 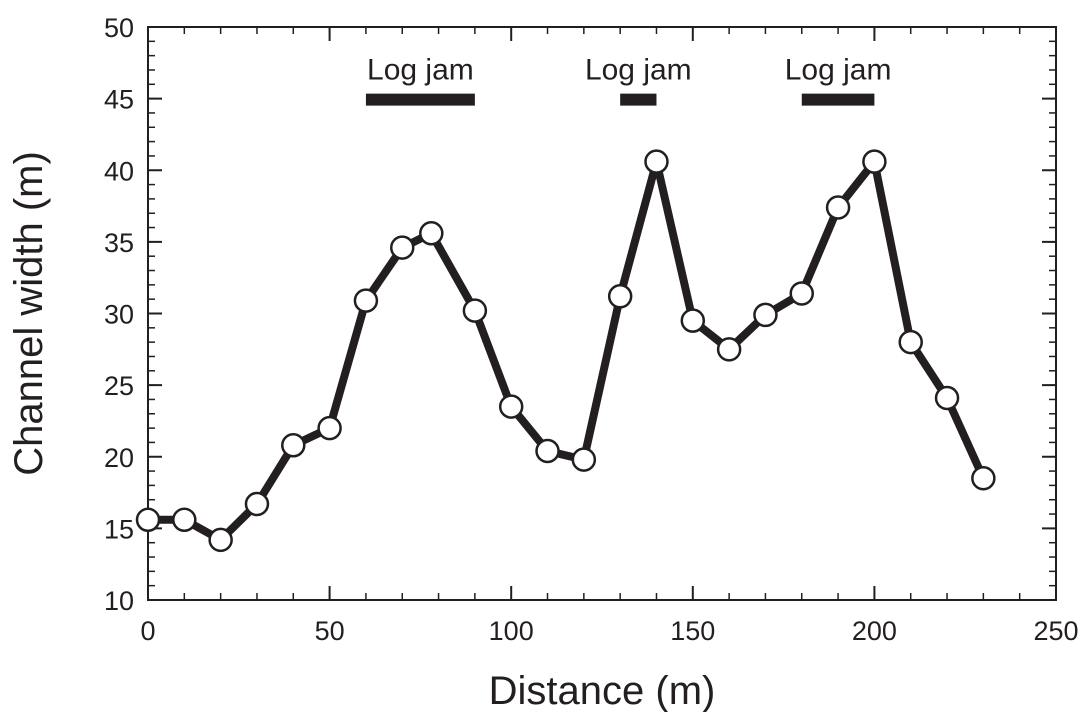 I want to click on x-tick-label: 150, so click(x=692, y=631).